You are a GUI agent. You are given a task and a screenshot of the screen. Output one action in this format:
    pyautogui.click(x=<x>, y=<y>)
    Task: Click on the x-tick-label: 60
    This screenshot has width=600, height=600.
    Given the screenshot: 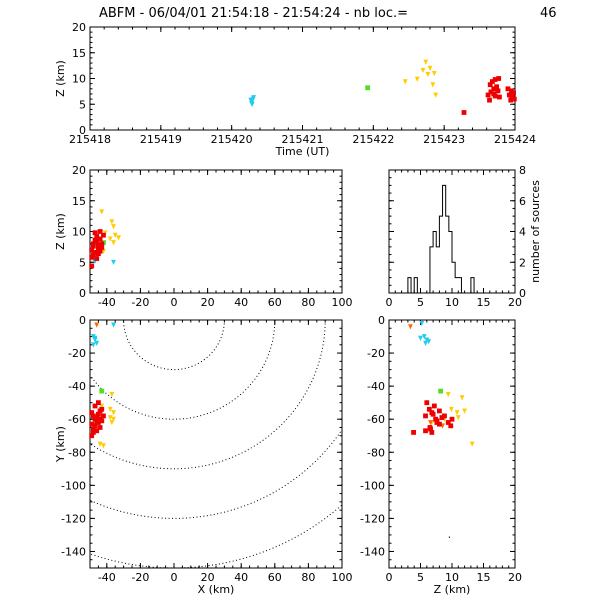 What is the action you would take?
    pyautogui.click(x=275, y=577)
    